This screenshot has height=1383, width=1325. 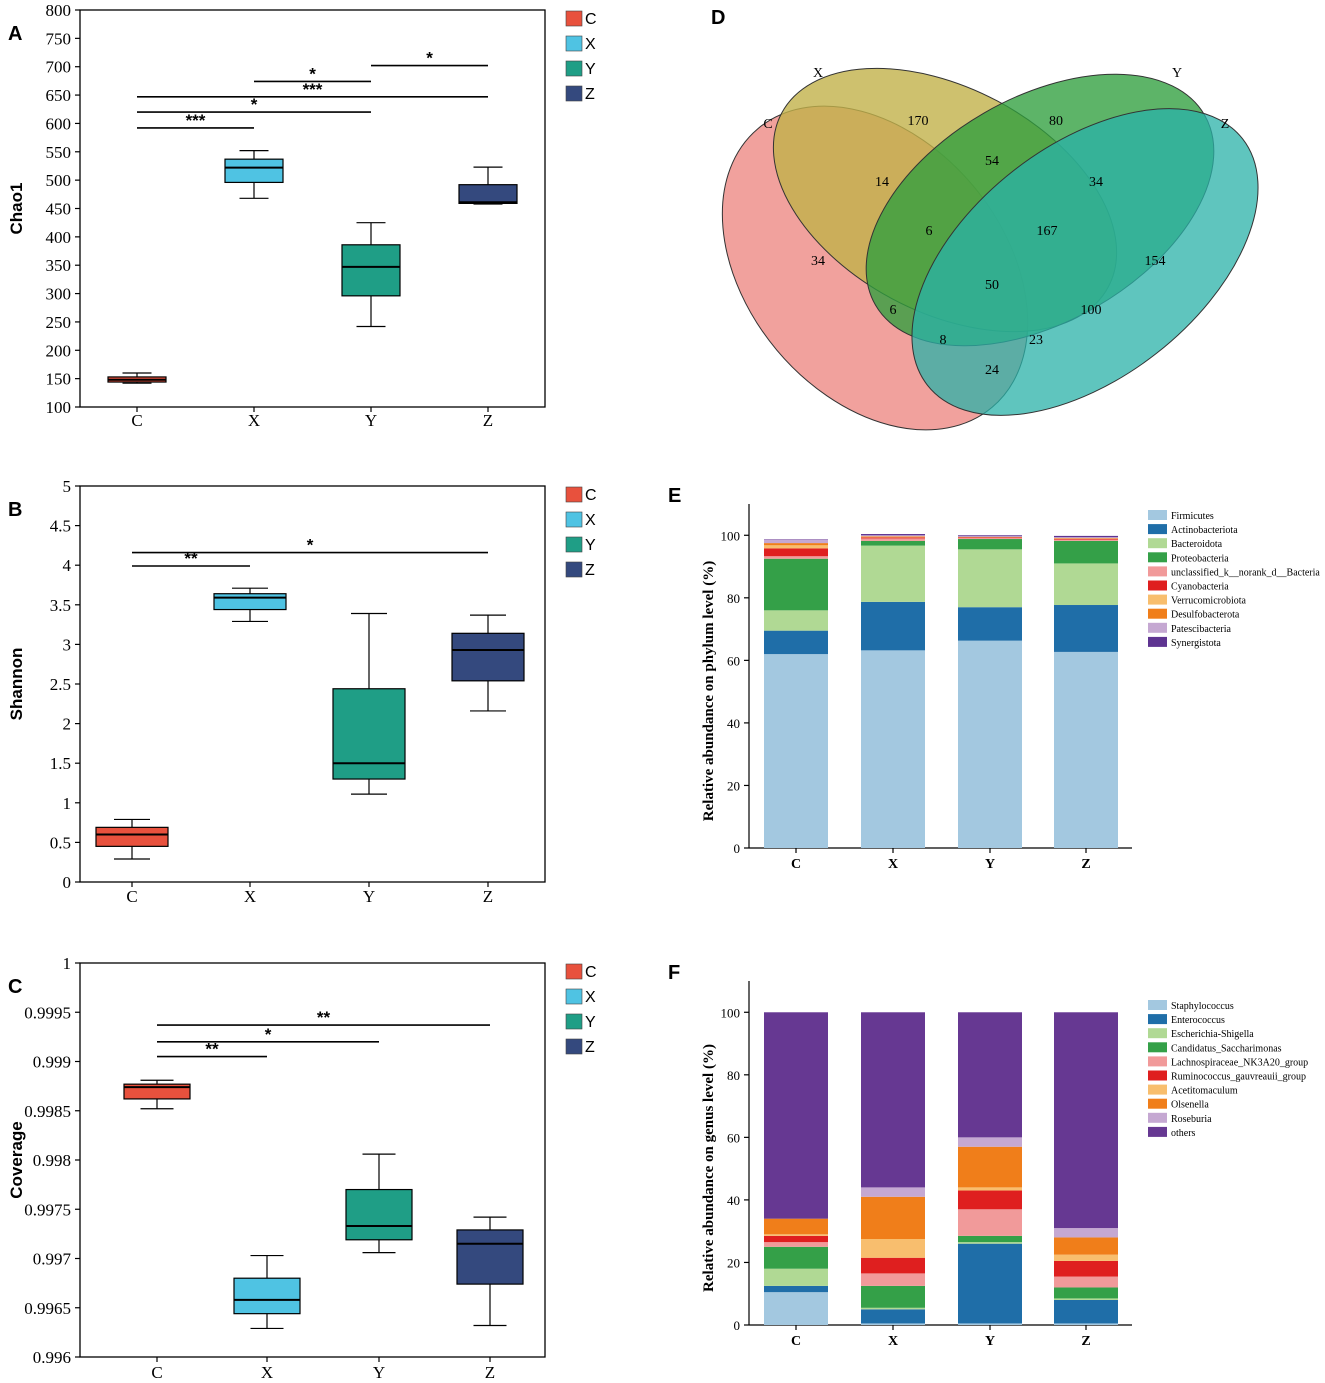 I want to click on panel-label: D, so click(x=718, y=18).